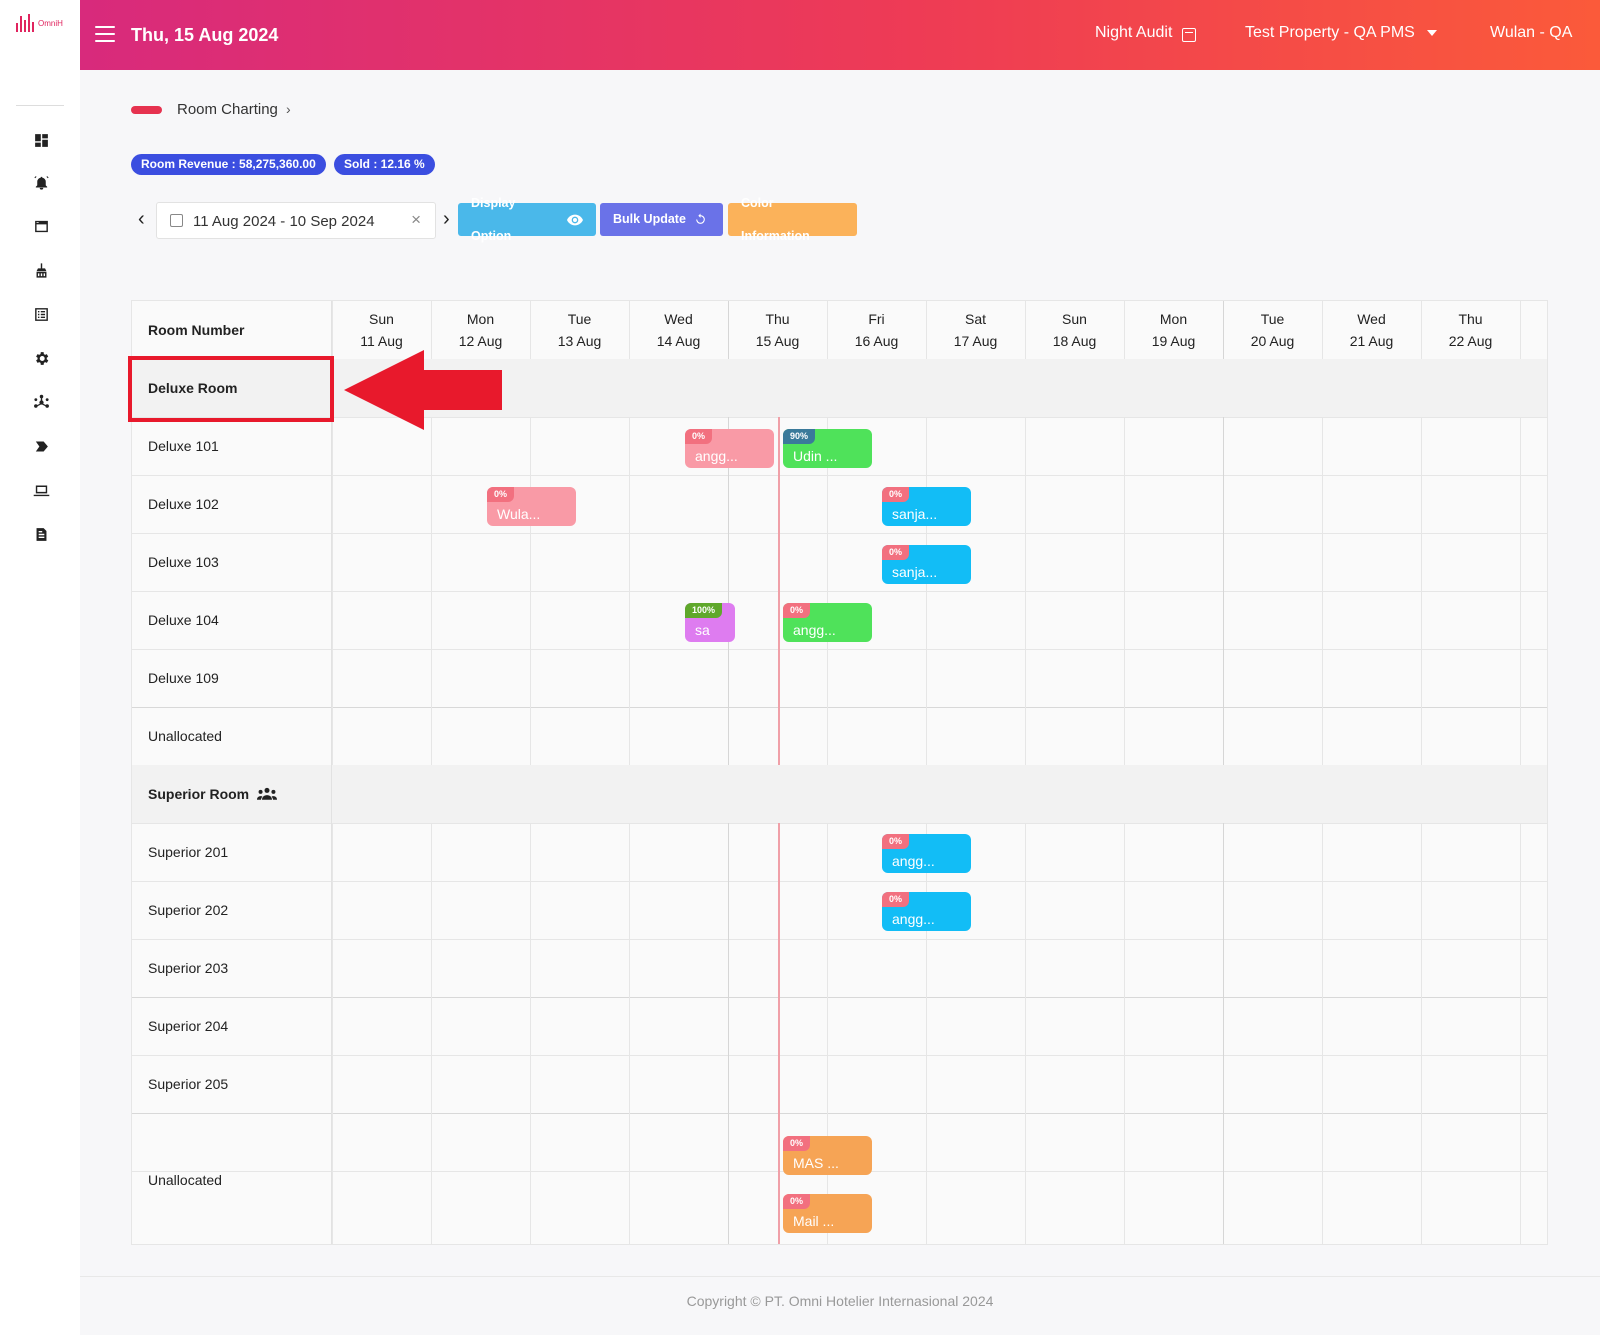 This screenshot has height=1335, width=1600. Describe the element at coordinates (579, 330) in the screenshot. I see `day-header: Tue 13 Aug` at that location.